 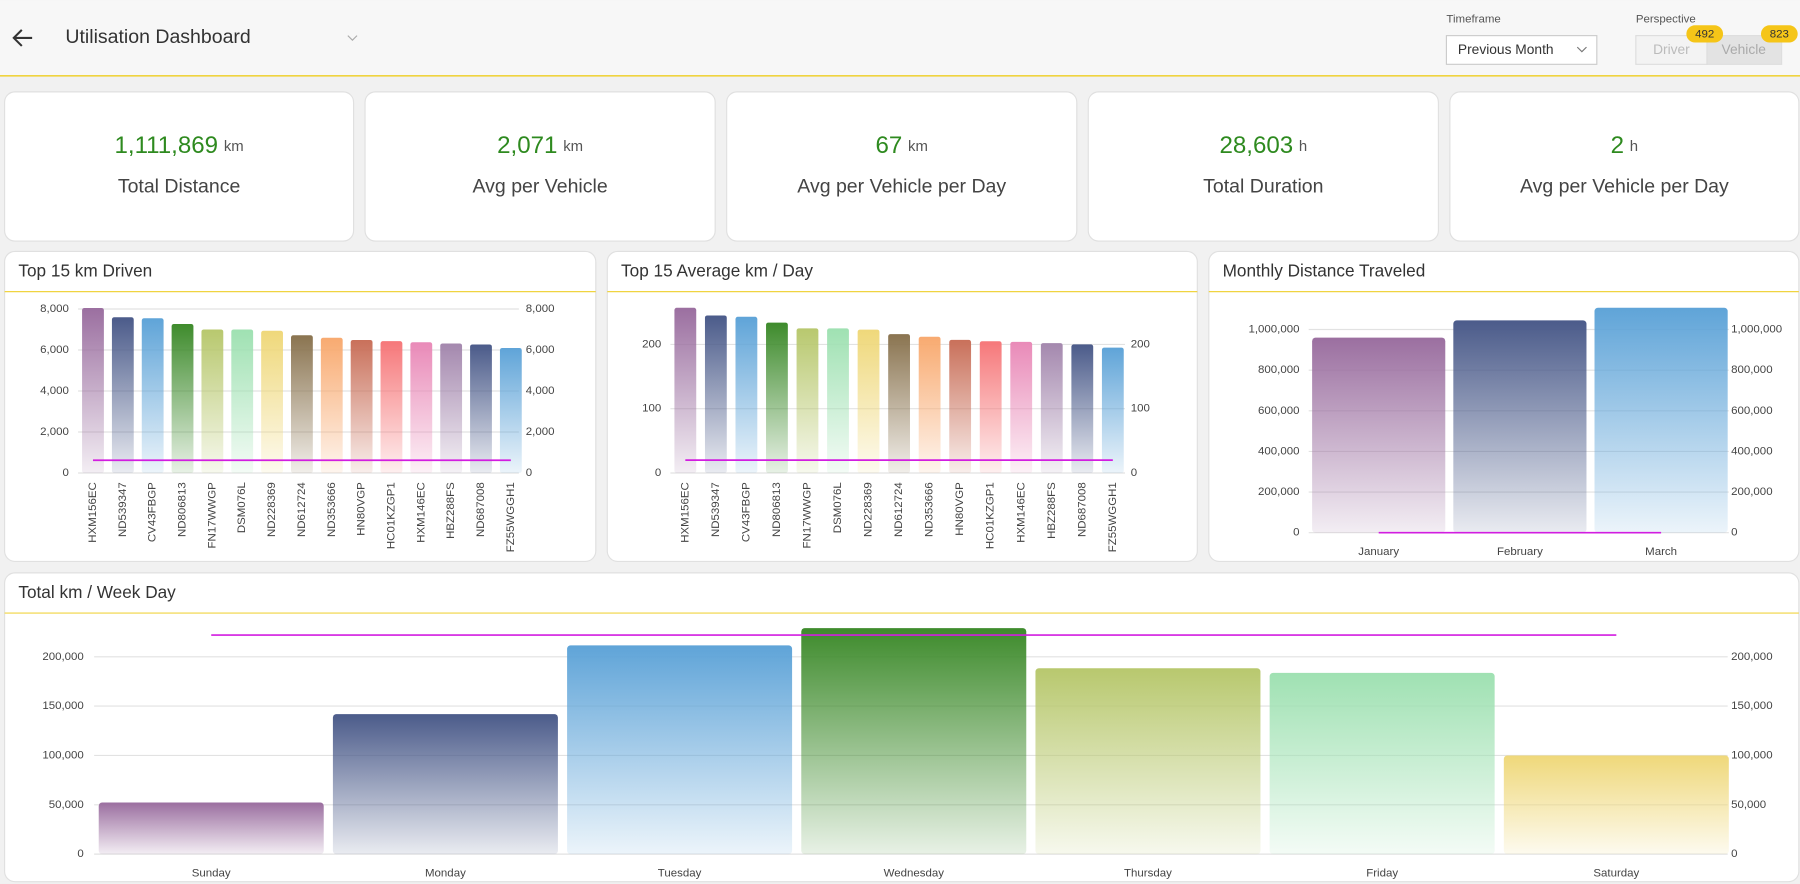 I want to click on x-tick-label: February, so click(x=1520, y=552).